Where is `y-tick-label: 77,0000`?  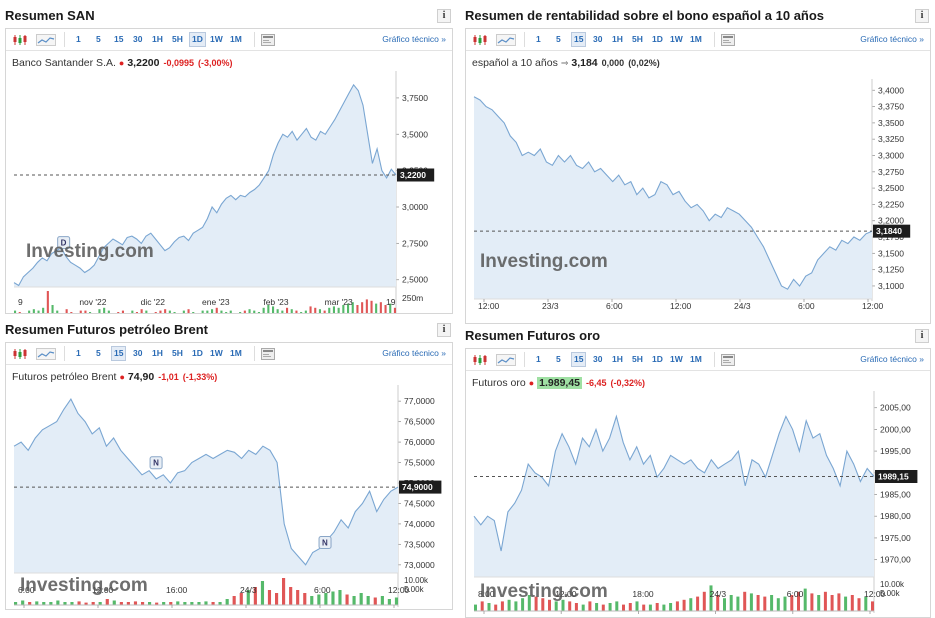
y-tick-label: 77,0000 is located at coordinates (419, 401).